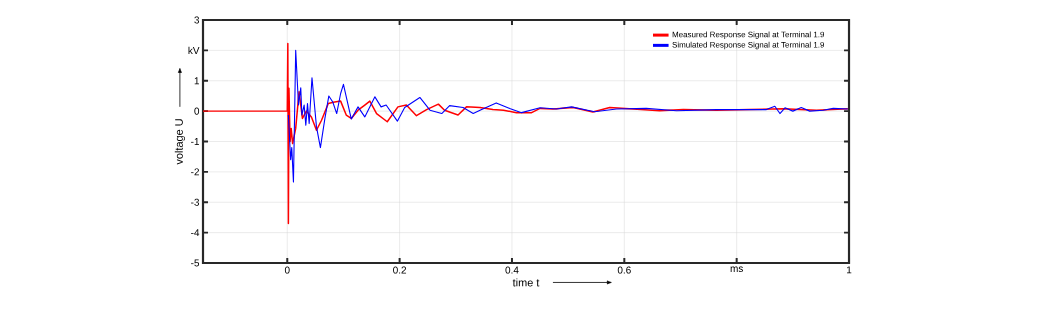  I want to click on y-tick-label: 1, so click(197, 81).